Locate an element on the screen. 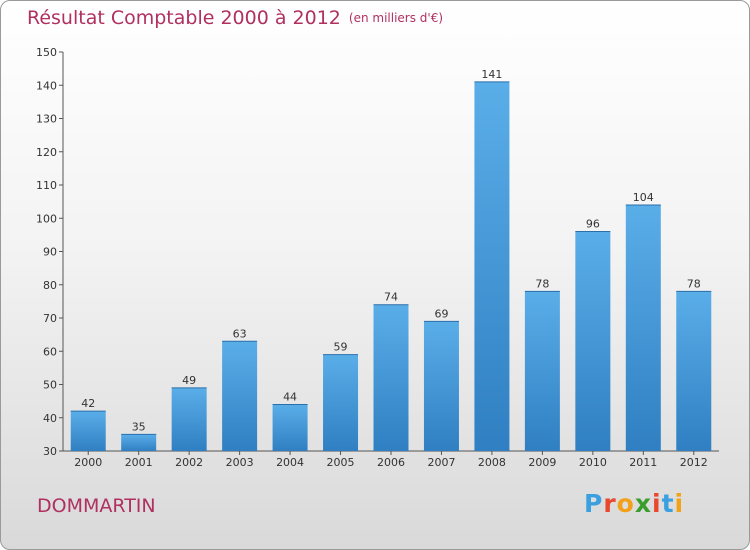  x-tick-label: 2003 is located at coordinates (240, 462).